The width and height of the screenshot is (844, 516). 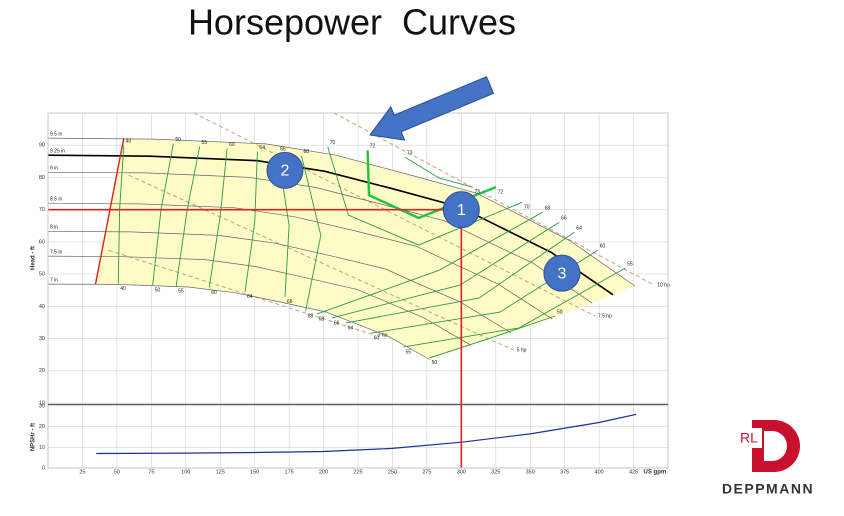 I want to click on callout-label: 1, so click(x=461, y=210).